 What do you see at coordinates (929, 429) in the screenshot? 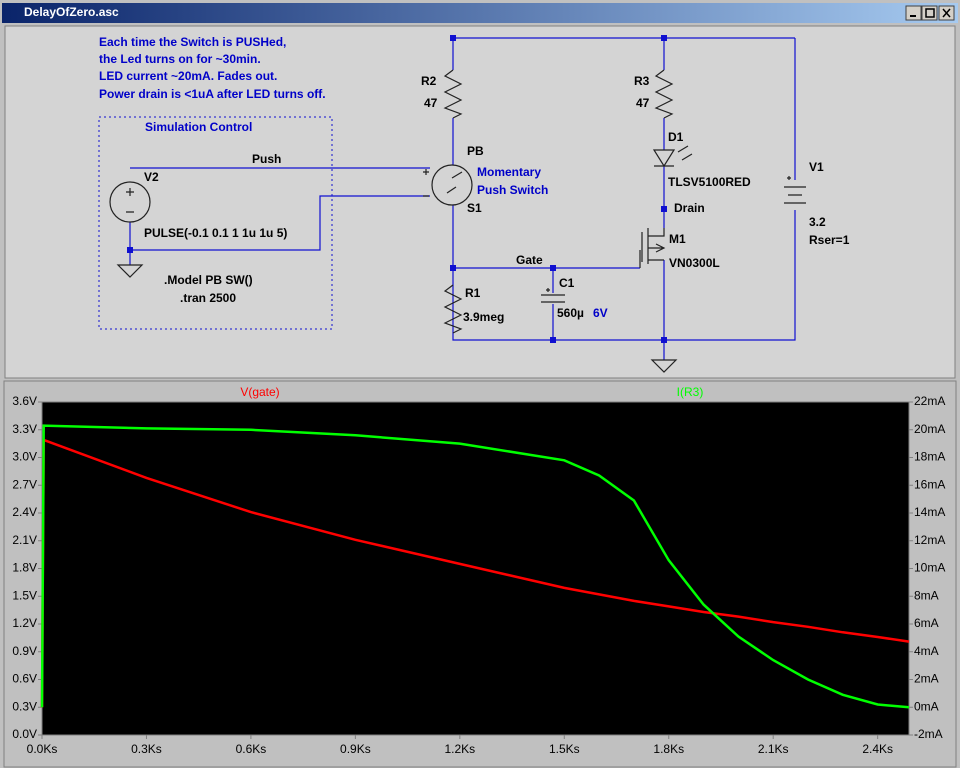
I see `y2-tick-label: 20mA` at bounding box center [929, 429].